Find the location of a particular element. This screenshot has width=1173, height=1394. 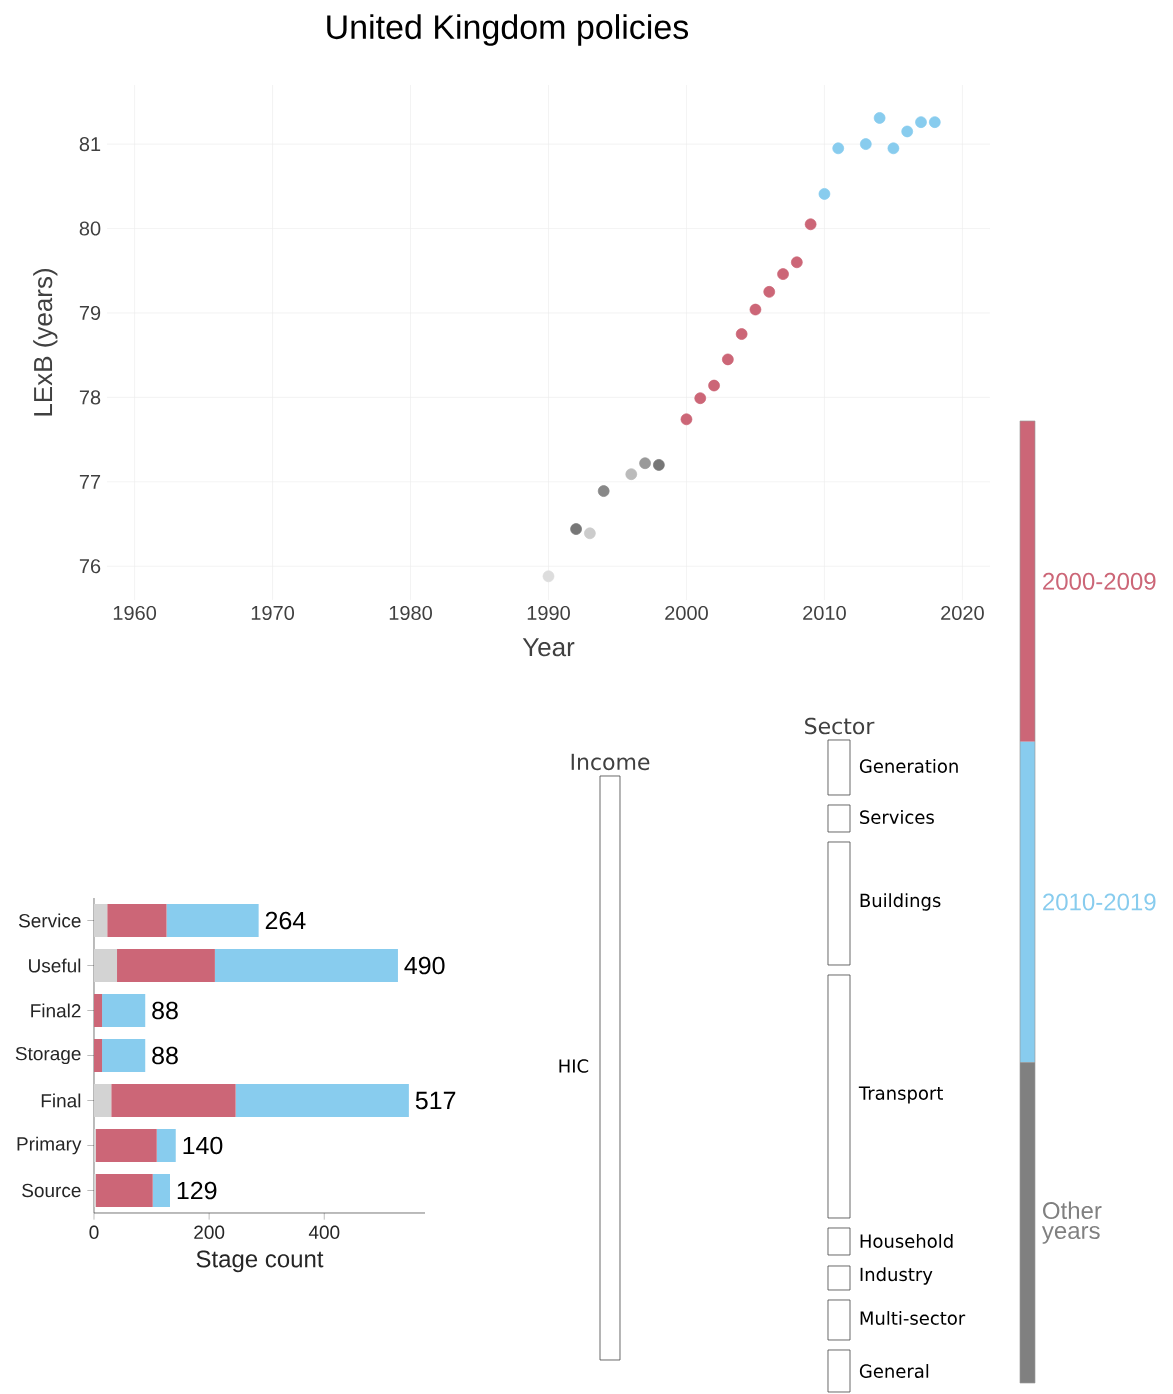

y-tick-label: 77 is located at coordinates (90, 481).